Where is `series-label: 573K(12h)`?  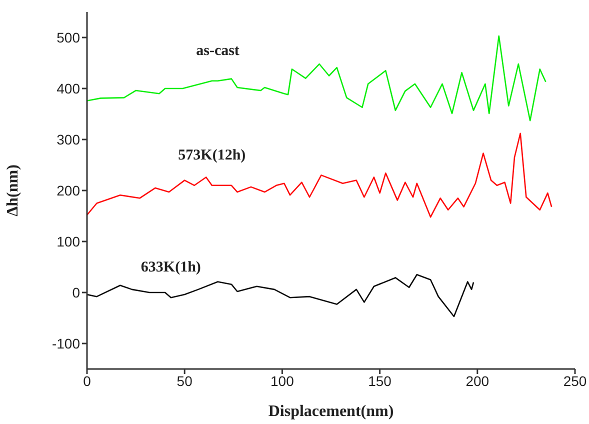
series-label: 573K(12h) is located at coordinates (212, 155).